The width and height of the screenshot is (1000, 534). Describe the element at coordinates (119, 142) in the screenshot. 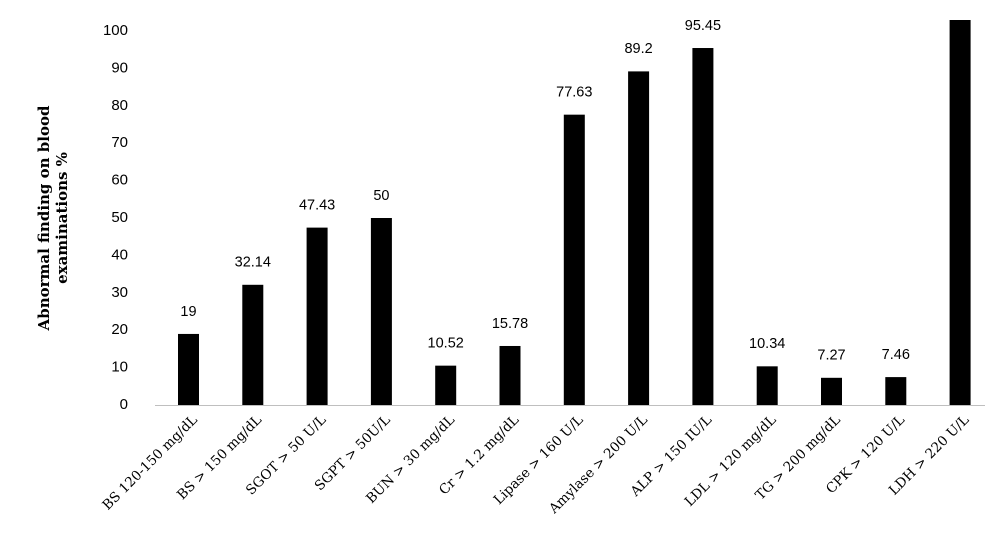

I see `y-tick-label: 70` at that location.